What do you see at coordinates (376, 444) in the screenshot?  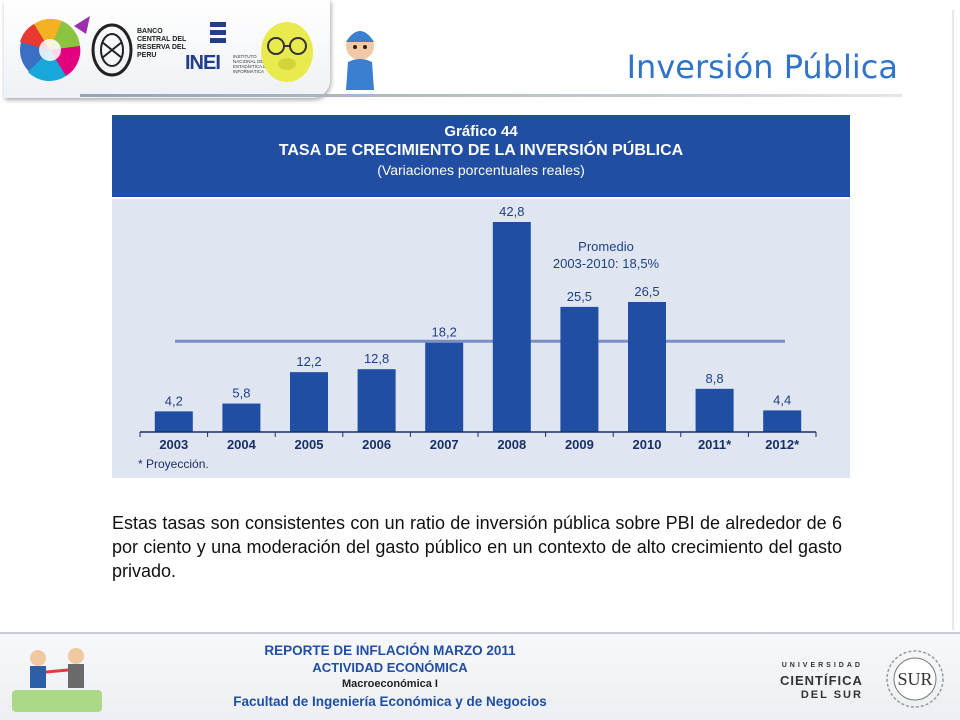 I see `x-tick-label: 2006` at bounding box center [376, 444].